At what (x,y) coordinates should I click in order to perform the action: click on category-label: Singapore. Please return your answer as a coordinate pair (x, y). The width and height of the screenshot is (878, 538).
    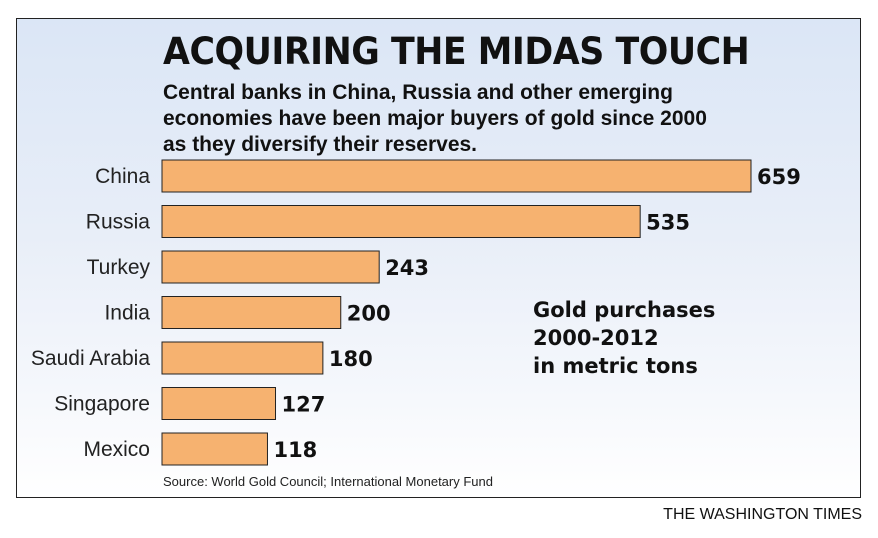
    Looking at the image, I should click on (102, 404).